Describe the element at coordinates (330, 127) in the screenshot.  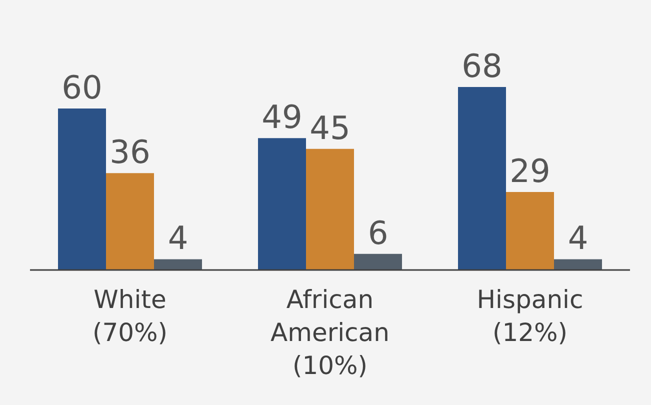
I see `data-label: 45` at that location.